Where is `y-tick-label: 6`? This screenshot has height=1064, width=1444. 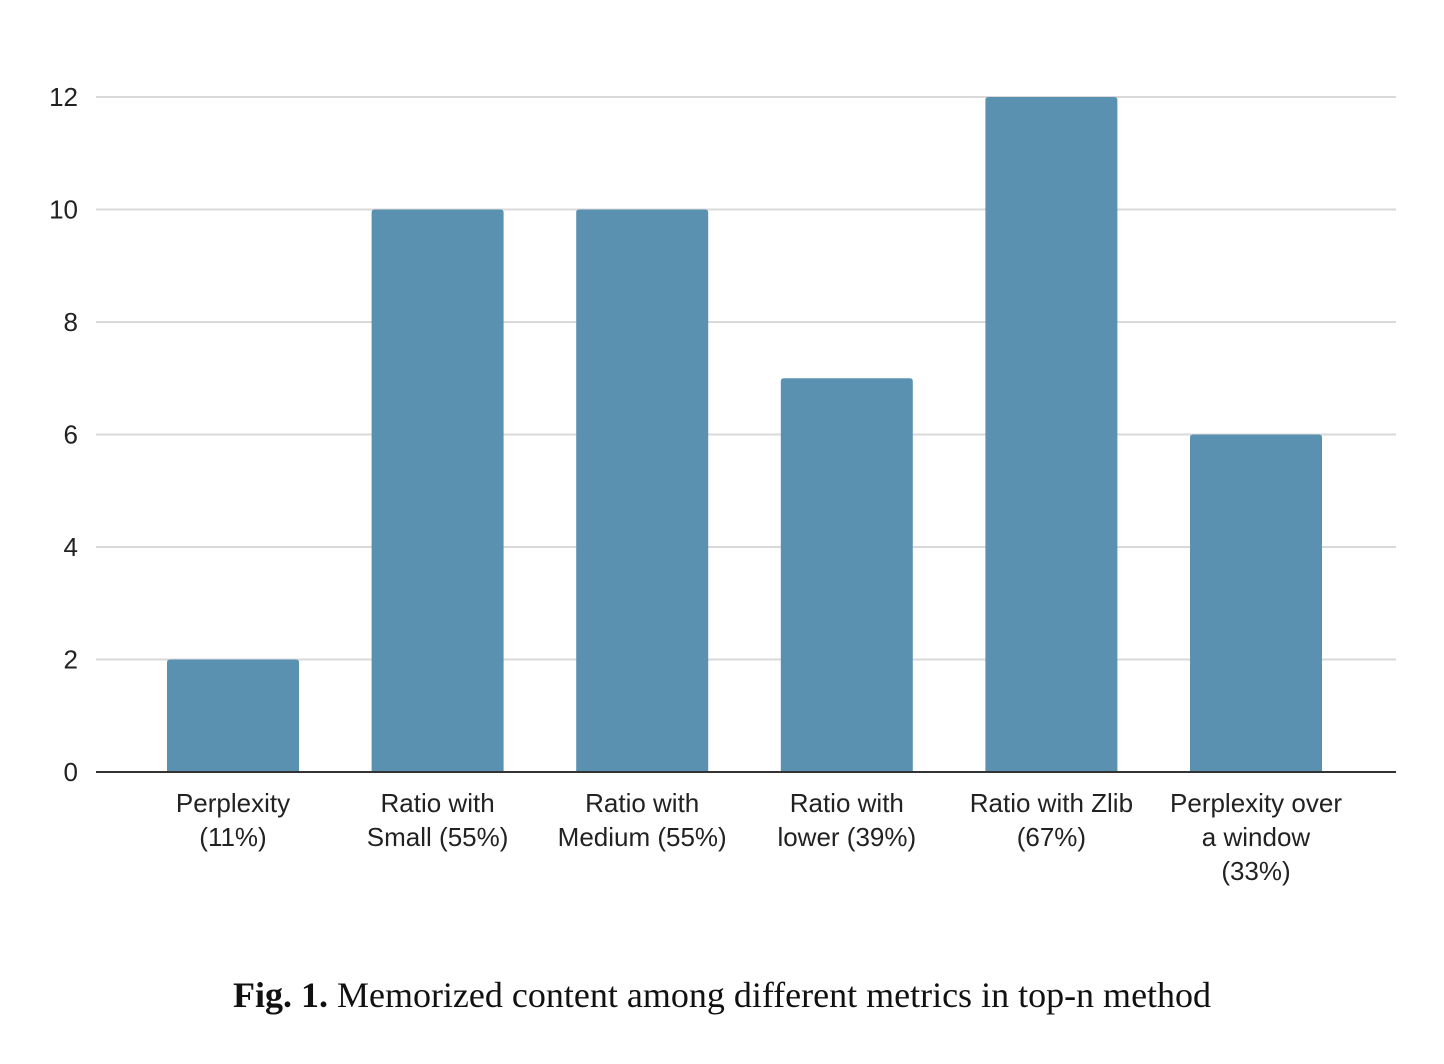
y-tick-label: 6 is located at coordinates (71, 435).